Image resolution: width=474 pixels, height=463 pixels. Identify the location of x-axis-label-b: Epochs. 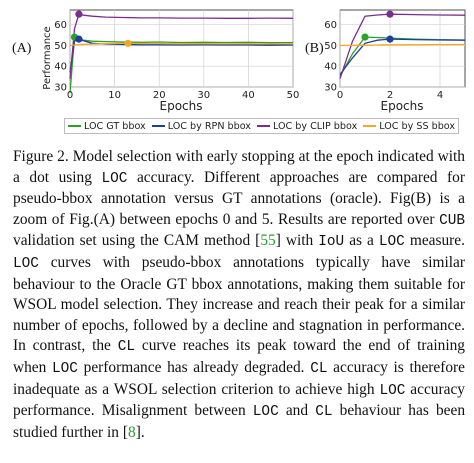
(402, 106).